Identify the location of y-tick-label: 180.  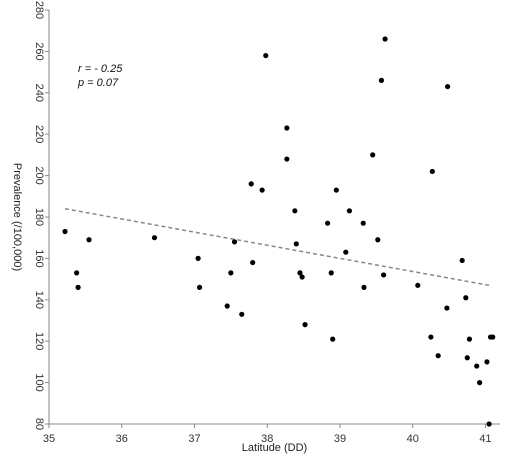
(39, 217).